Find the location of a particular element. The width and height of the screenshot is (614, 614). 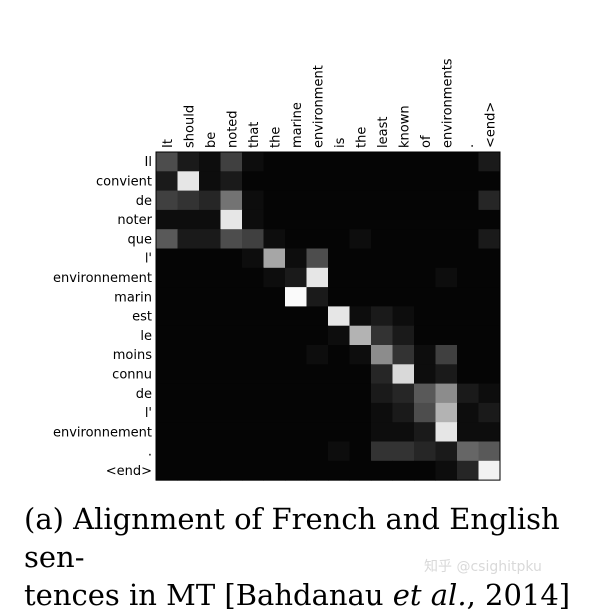

heatmap-cell-r11-c9 is located at coordinates (360, 374).